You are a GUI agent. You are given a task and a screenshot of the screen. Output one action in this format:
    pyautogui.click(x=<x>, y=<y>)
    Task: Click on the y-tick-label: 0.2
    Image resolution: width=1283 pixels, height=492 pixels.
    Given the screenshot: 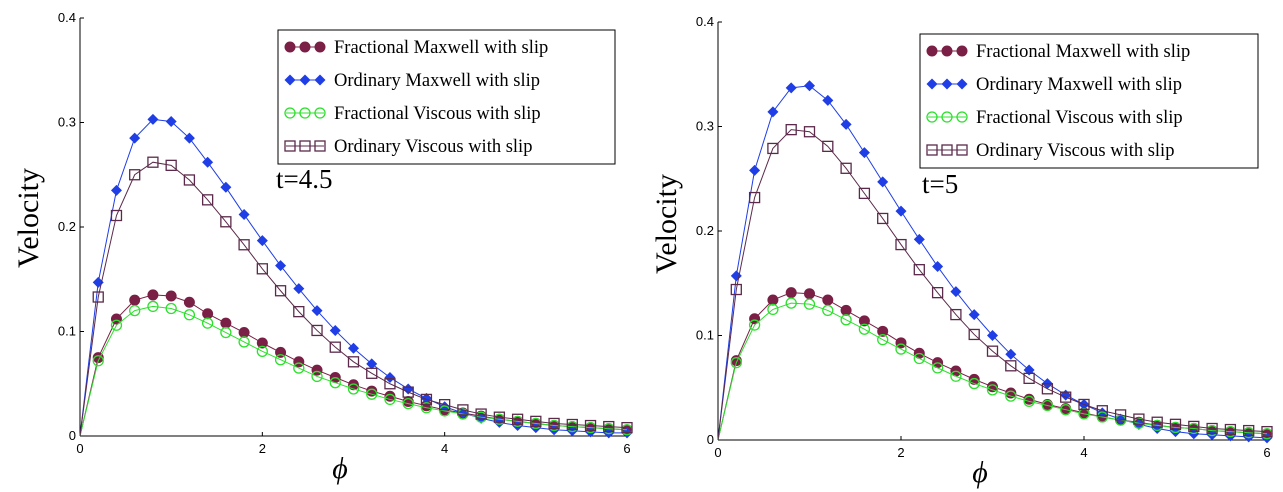 What is the action you would take?
    pyautogui.click(x=67, y=226)
    